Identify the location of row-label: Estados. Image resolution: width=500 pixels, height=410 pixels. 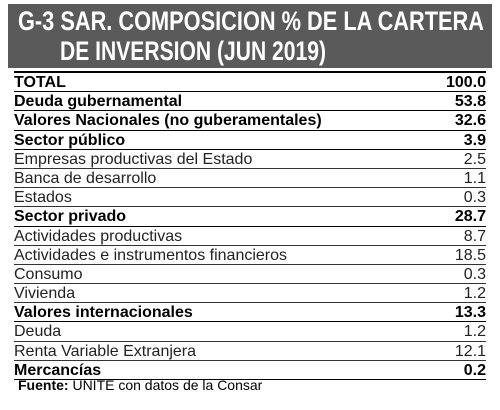
(43, 198).